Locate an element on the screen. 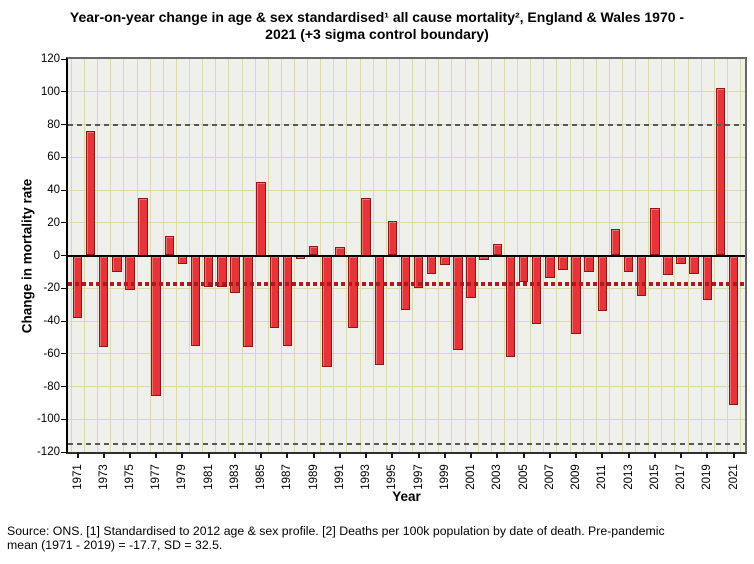 This screenshot has height=564, width=754. y-tick-label: -20 is located at coordinates (51, 288).